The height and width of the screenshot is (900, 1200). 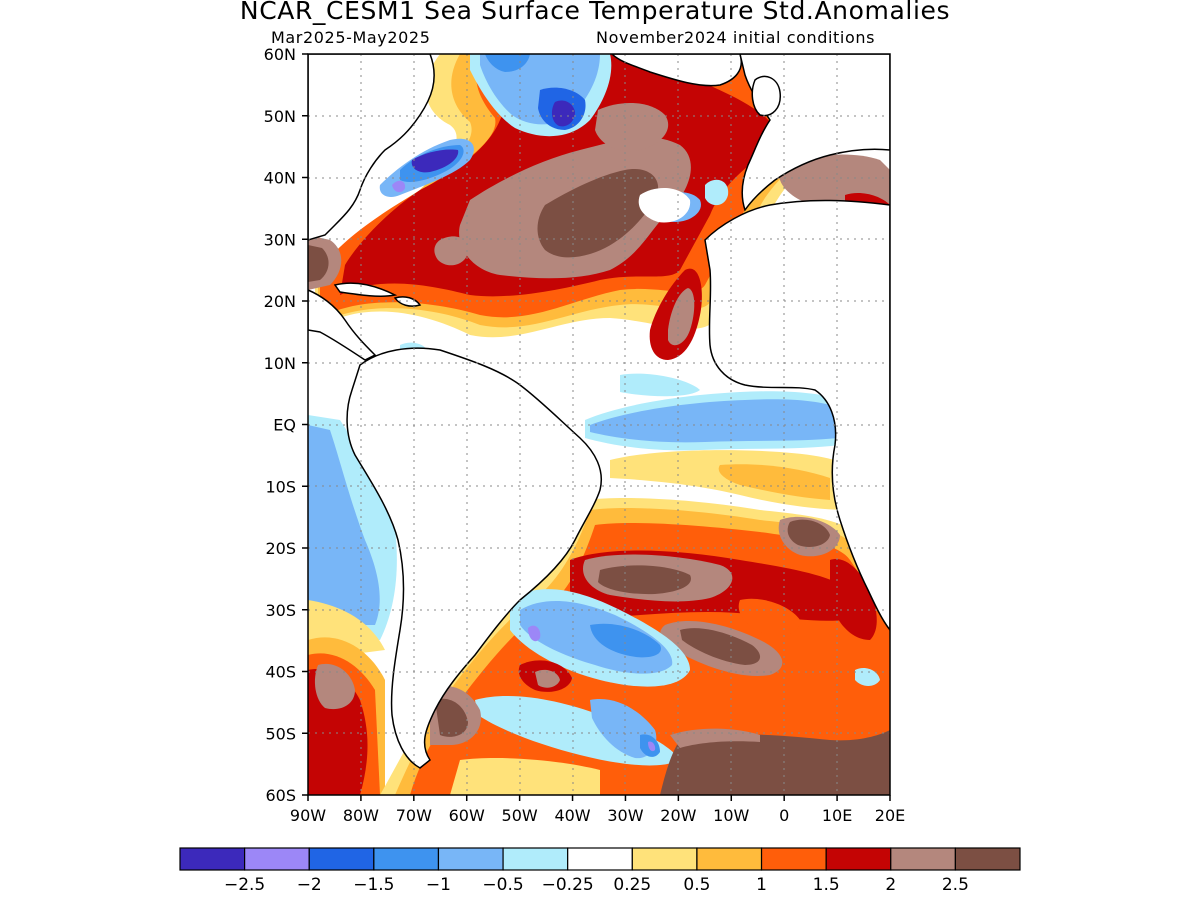 I want to click on lat-tick-label: 10S, so click(x=280, y=486).